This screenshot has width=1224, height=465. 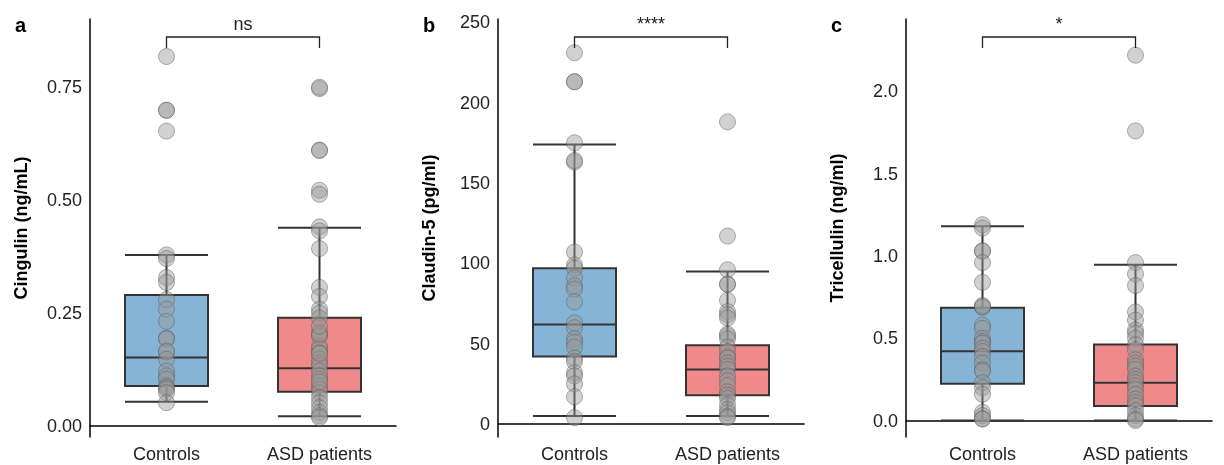 What do you see at coordinates (885, 420) in the screenshot?
I see `y-tick-label: 0.0` at bounding box center [885, 420].